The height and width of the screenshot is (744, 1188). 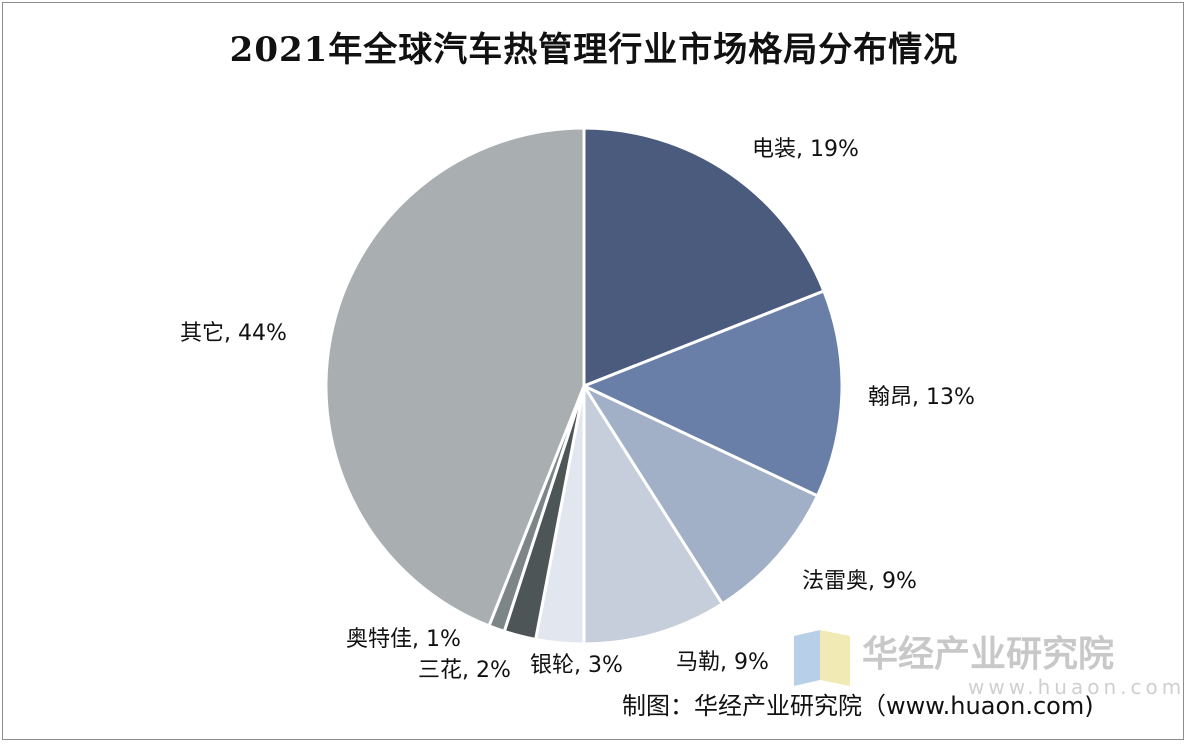 I want to click on pie-label-6: 三花, 2%, so click(x=464, y=670).